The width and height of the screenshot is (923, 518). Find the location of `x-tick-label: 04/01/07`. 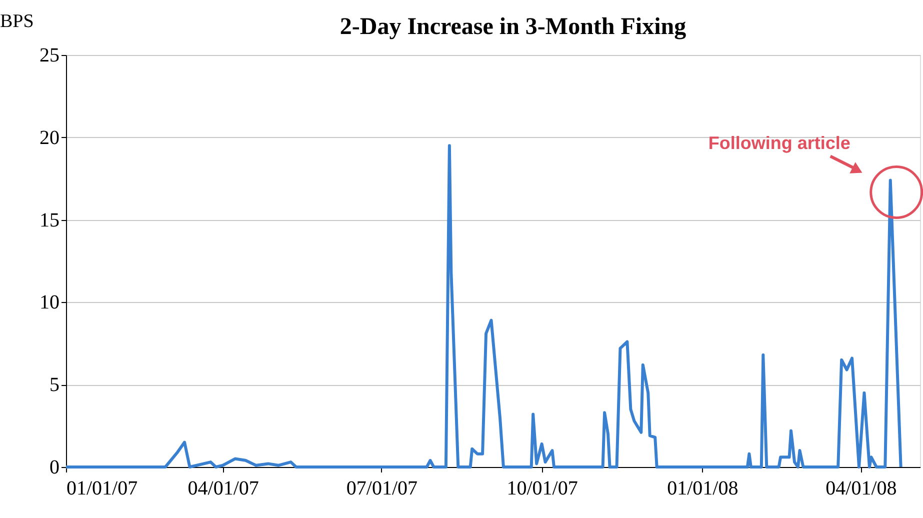

x-tick-label: 04/01/07 is located at coordinates (223, 489).